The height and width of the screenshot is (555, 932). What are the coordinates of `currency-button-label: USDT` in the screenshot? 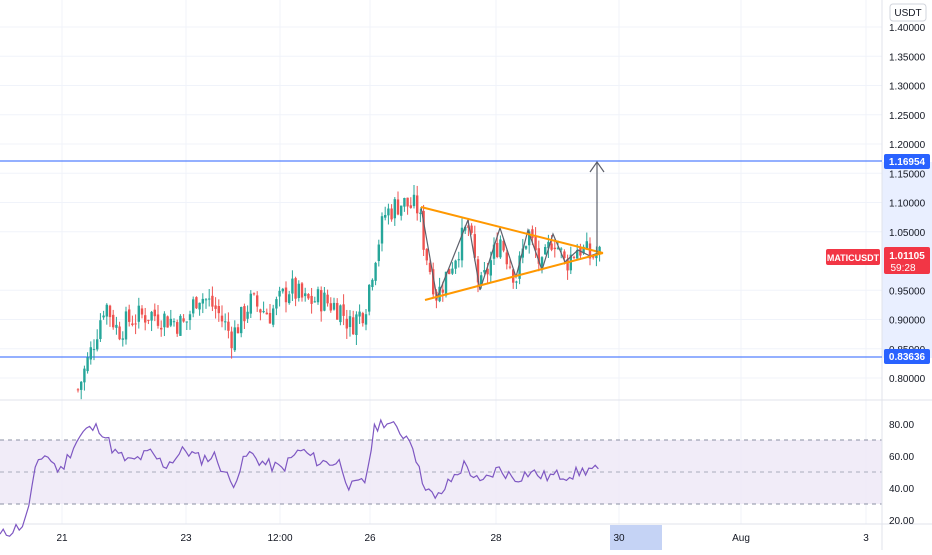 It's located at (907, 13).